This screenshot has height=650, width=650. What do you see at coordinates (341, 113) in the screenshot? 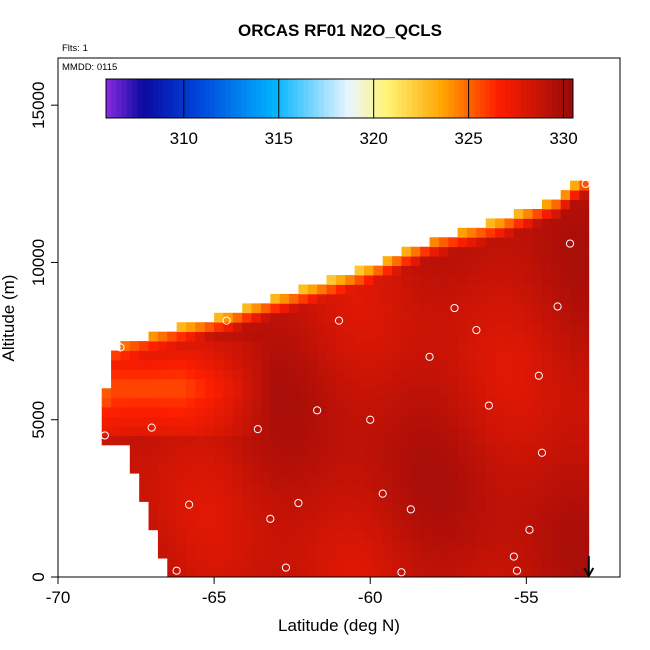
I see `colorbar: 310 315 320 325 330` at bounding box center [341, 113].